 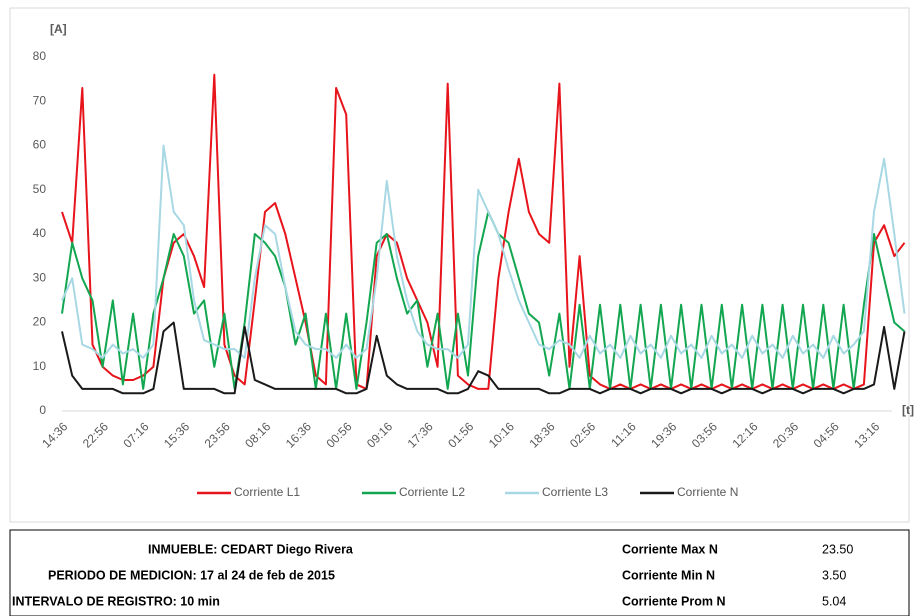 What do you see at coordinates (834, 575) in the screenshot?
I see `info-value: 3.50` at bounding box center [834, 575].